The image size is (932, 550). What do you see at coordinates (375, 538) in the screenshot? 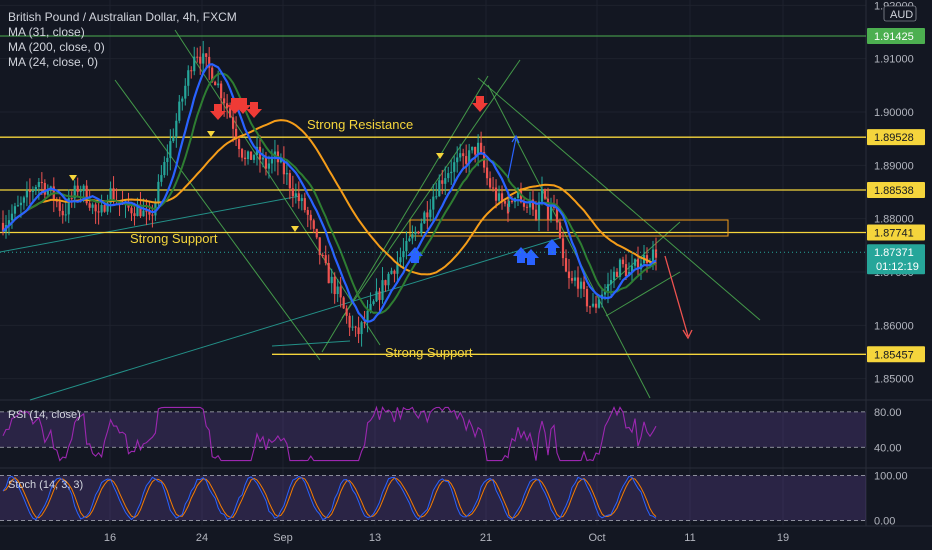
I see `time-axis-label: 13` at bounding box center [375, 538].